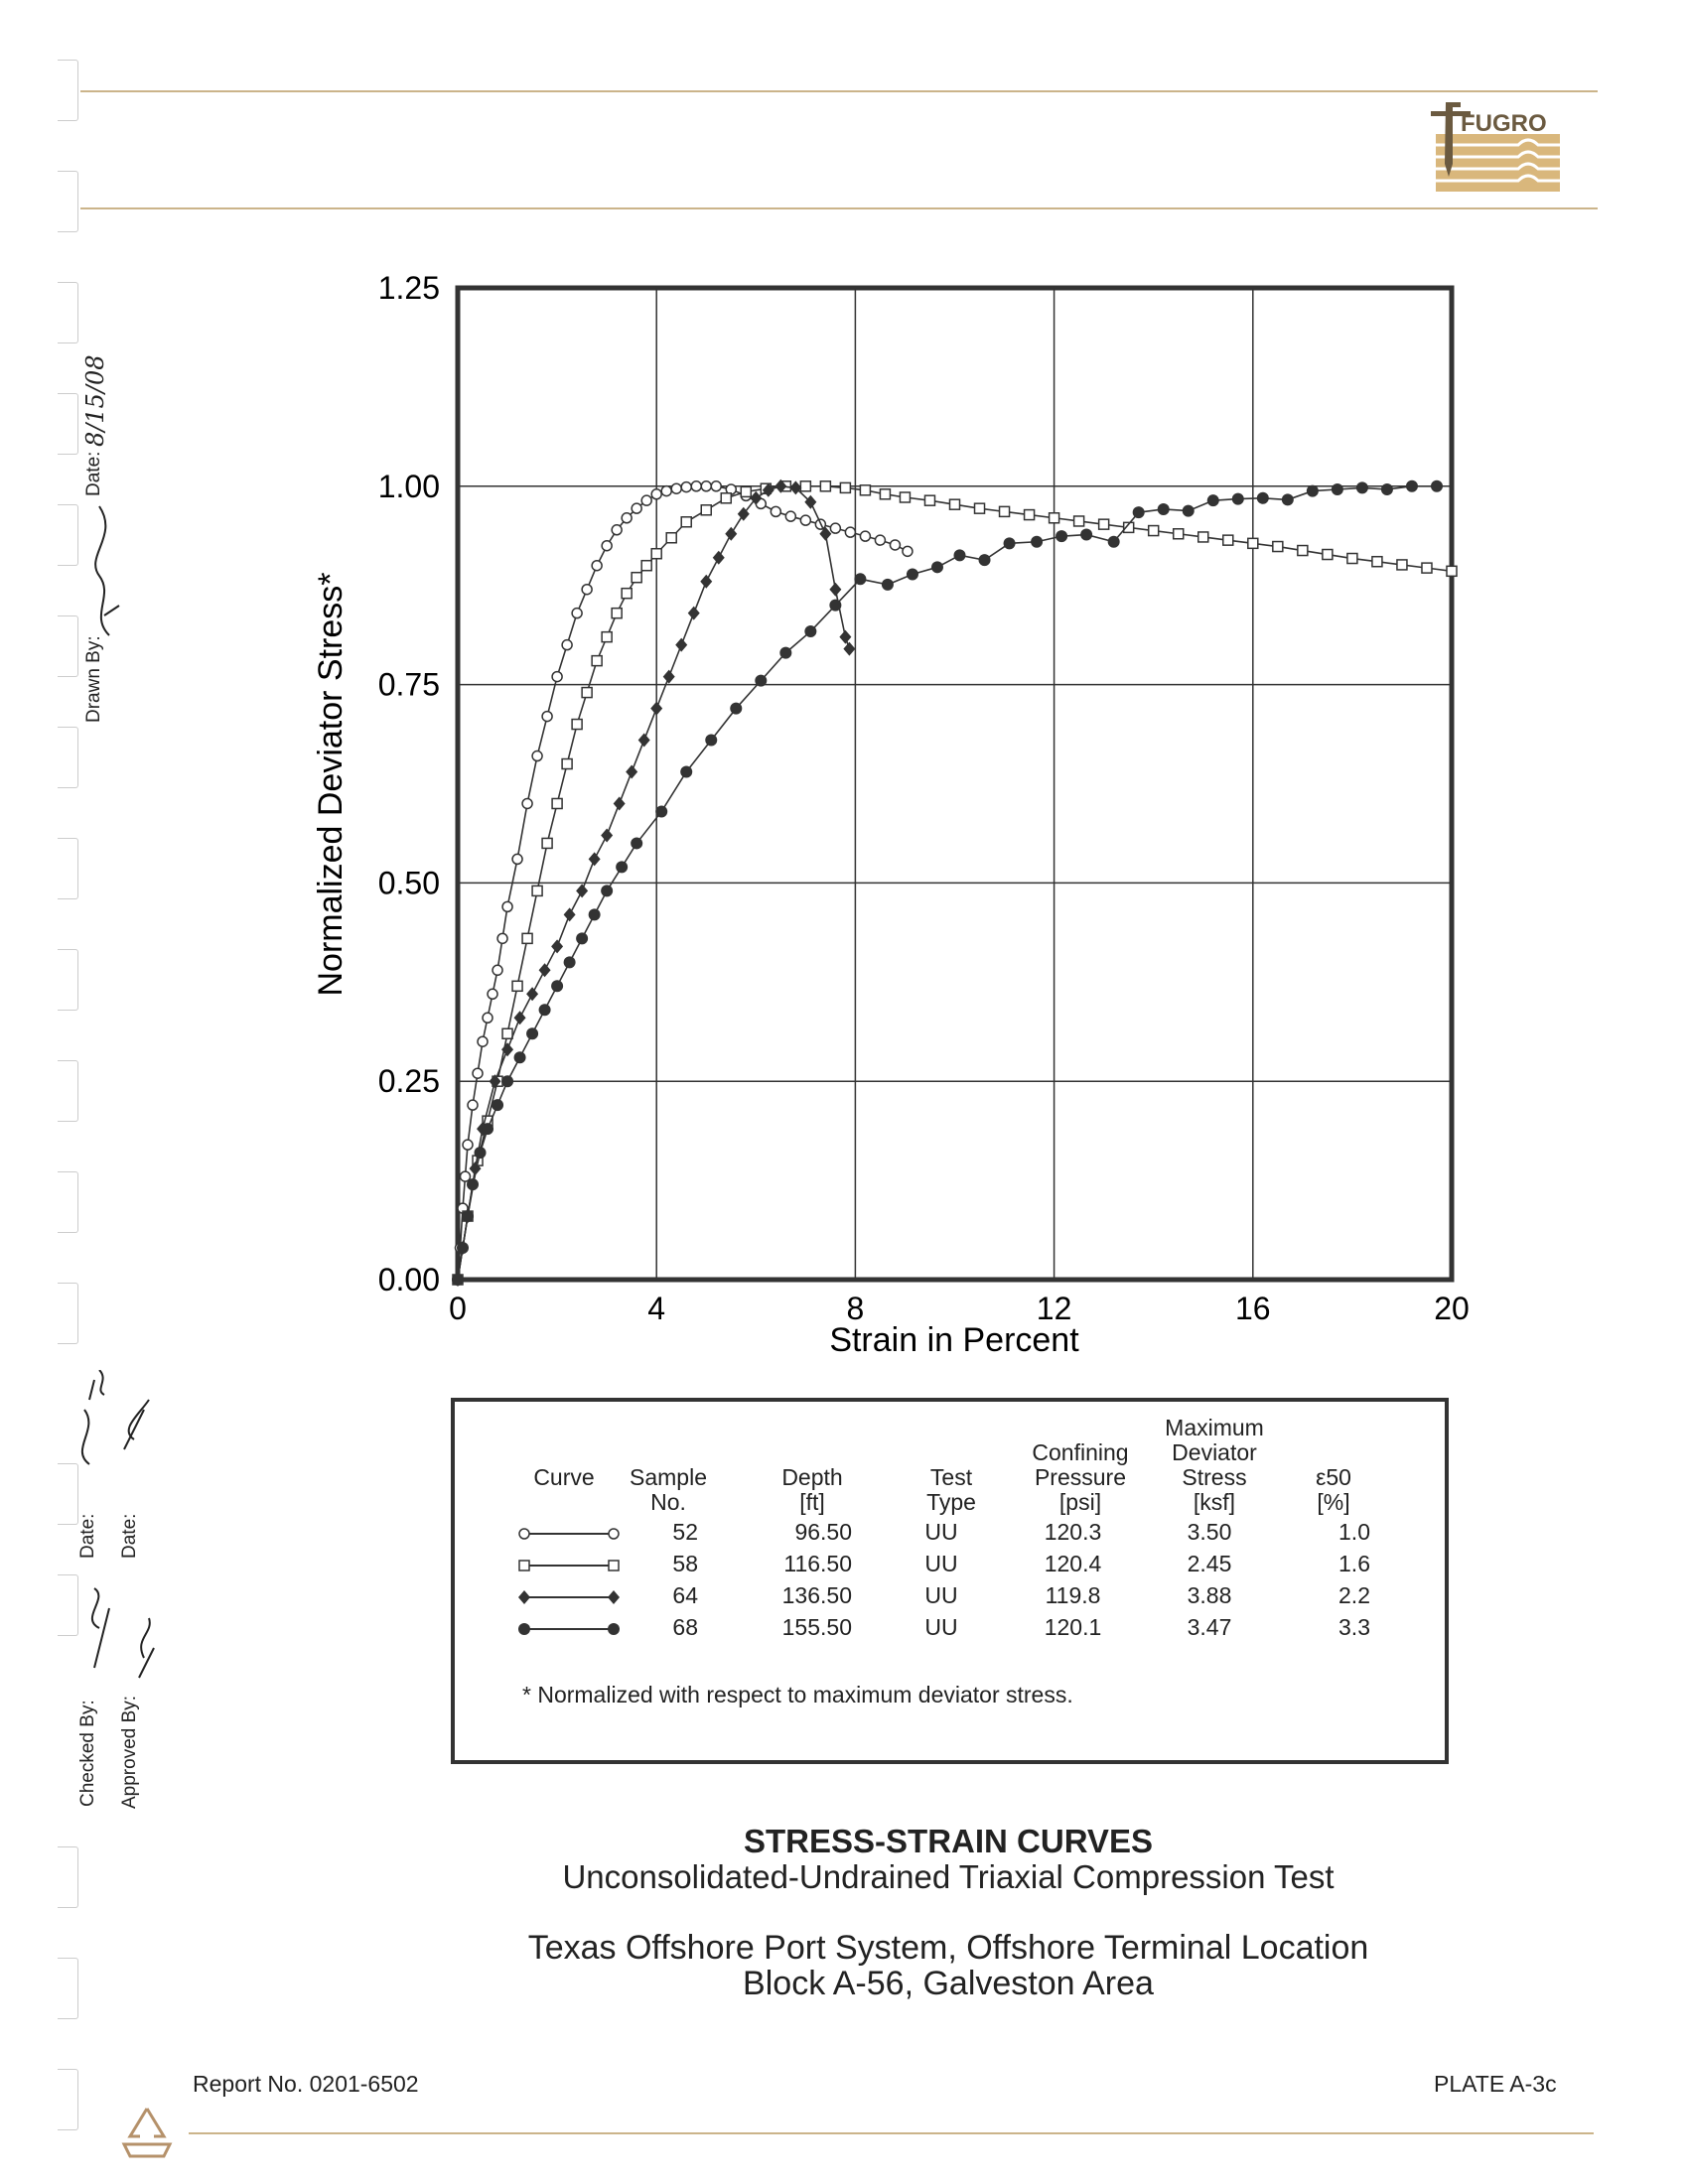 The image size is (1688, 2184). What do you see at coordinates (951, 1489) in the screenshot?
I see `header-test: Test Type` at bounding box center [951, 1489].